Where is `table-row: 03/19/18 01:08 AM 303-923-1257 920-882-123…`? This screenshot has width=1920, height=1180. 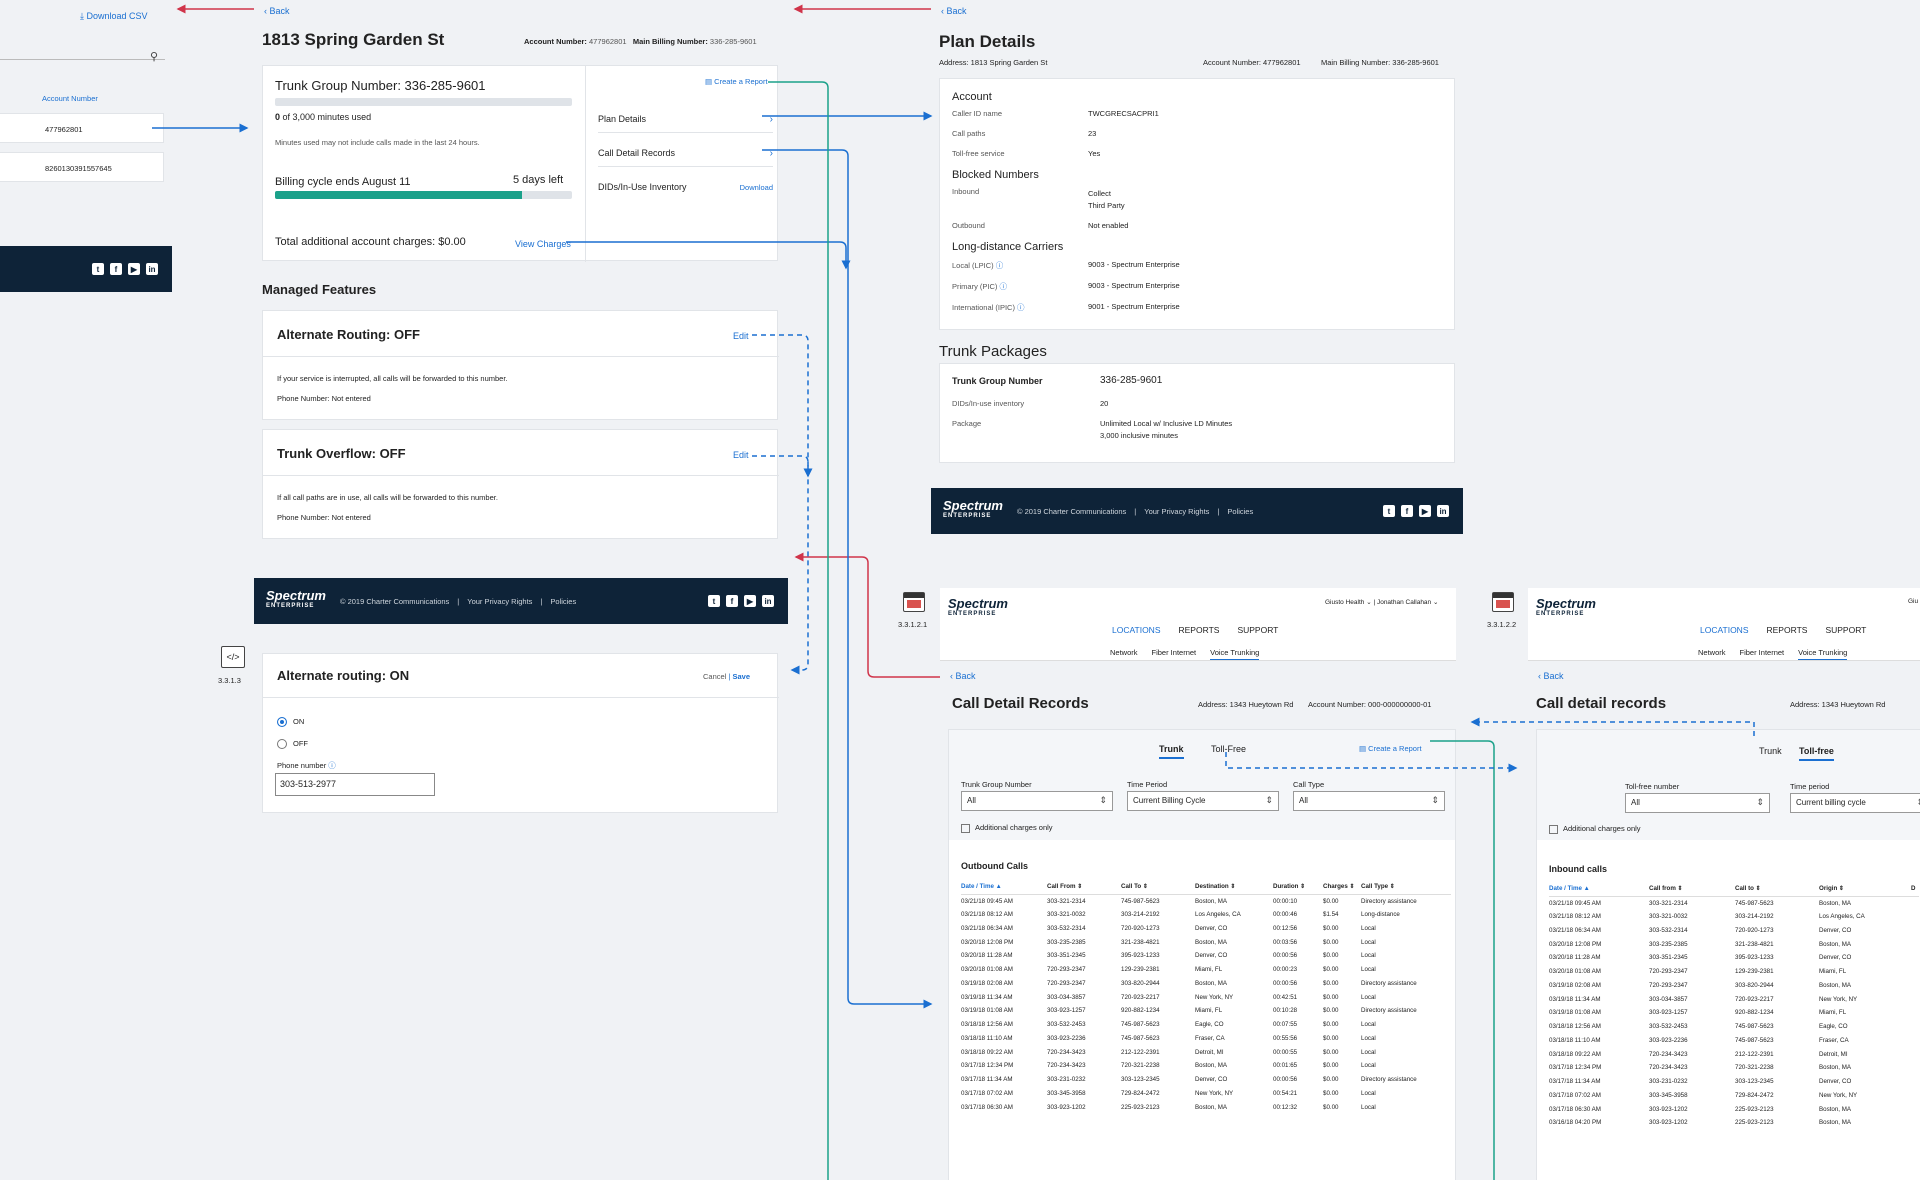 table-row: 03/19/18 01:08 AM 303-923-1257 920-882-123… is located at coordinates (1734, 1013).